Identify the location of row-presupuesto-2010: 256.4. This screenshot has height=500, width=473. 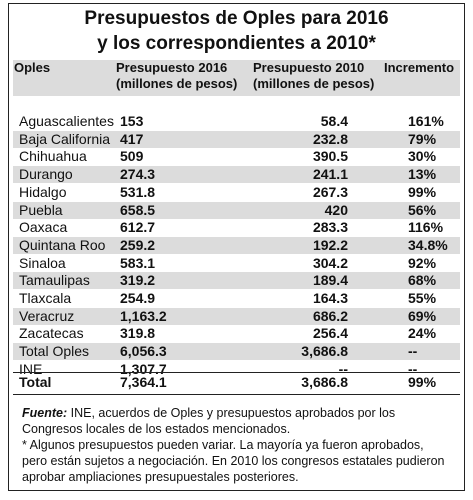
(330, 333).